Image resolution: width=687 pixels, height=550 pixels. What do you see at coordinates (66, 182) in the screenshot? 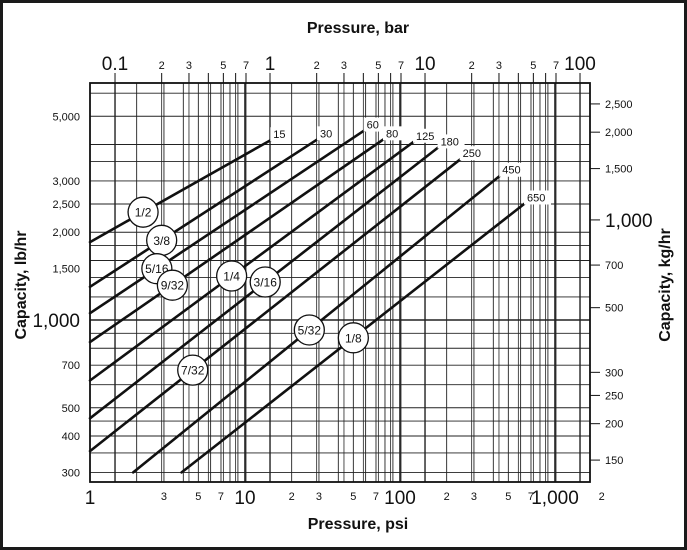
I see `y-left-tick-label: 3,000` at bounding box center [66, 182].